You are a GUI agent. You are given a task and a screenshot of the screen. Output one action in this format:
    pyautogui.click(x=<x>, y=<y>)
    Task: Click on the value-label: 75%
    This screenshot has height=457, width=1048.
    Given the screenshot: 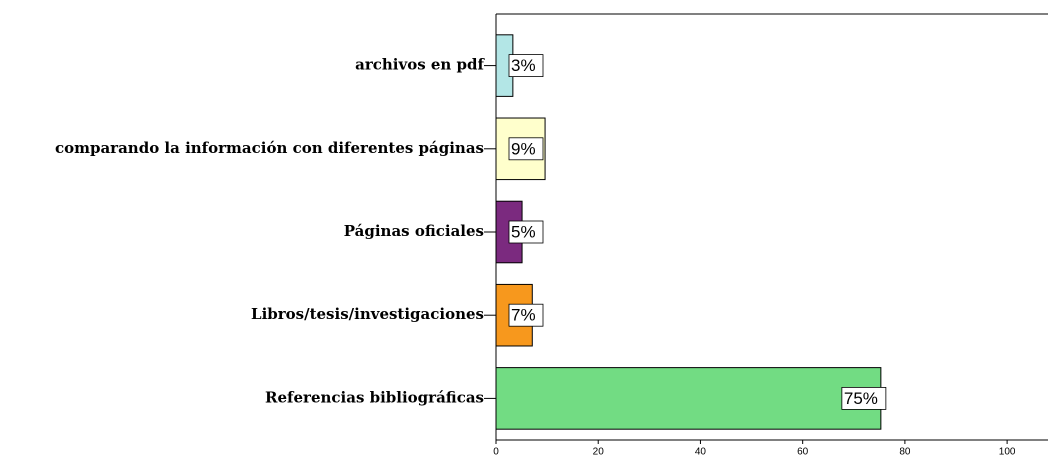 What is the action you would take?
    pyautogui.click(x=861, y=398)
    